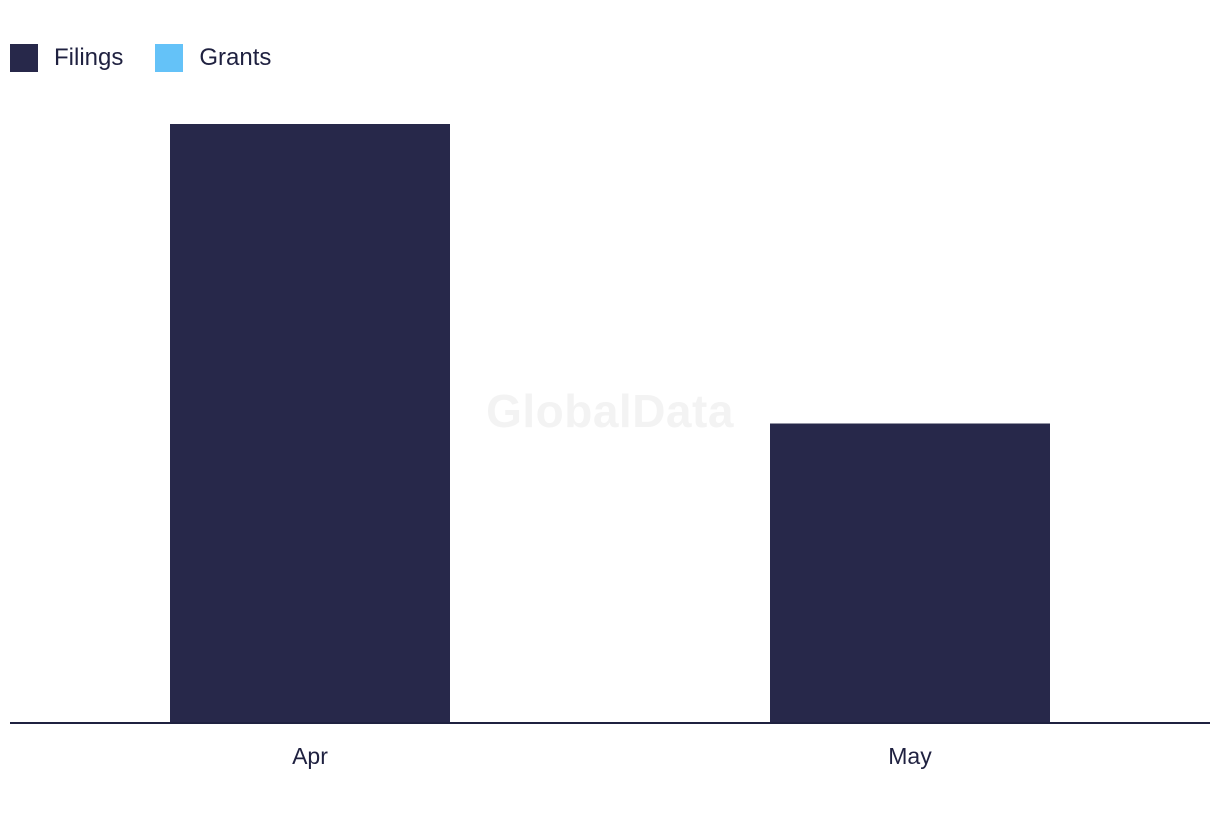 The width and height of the screenshot is (1220, 822). I want to click on chart-legend: Filings Grants, so click(140, 58).